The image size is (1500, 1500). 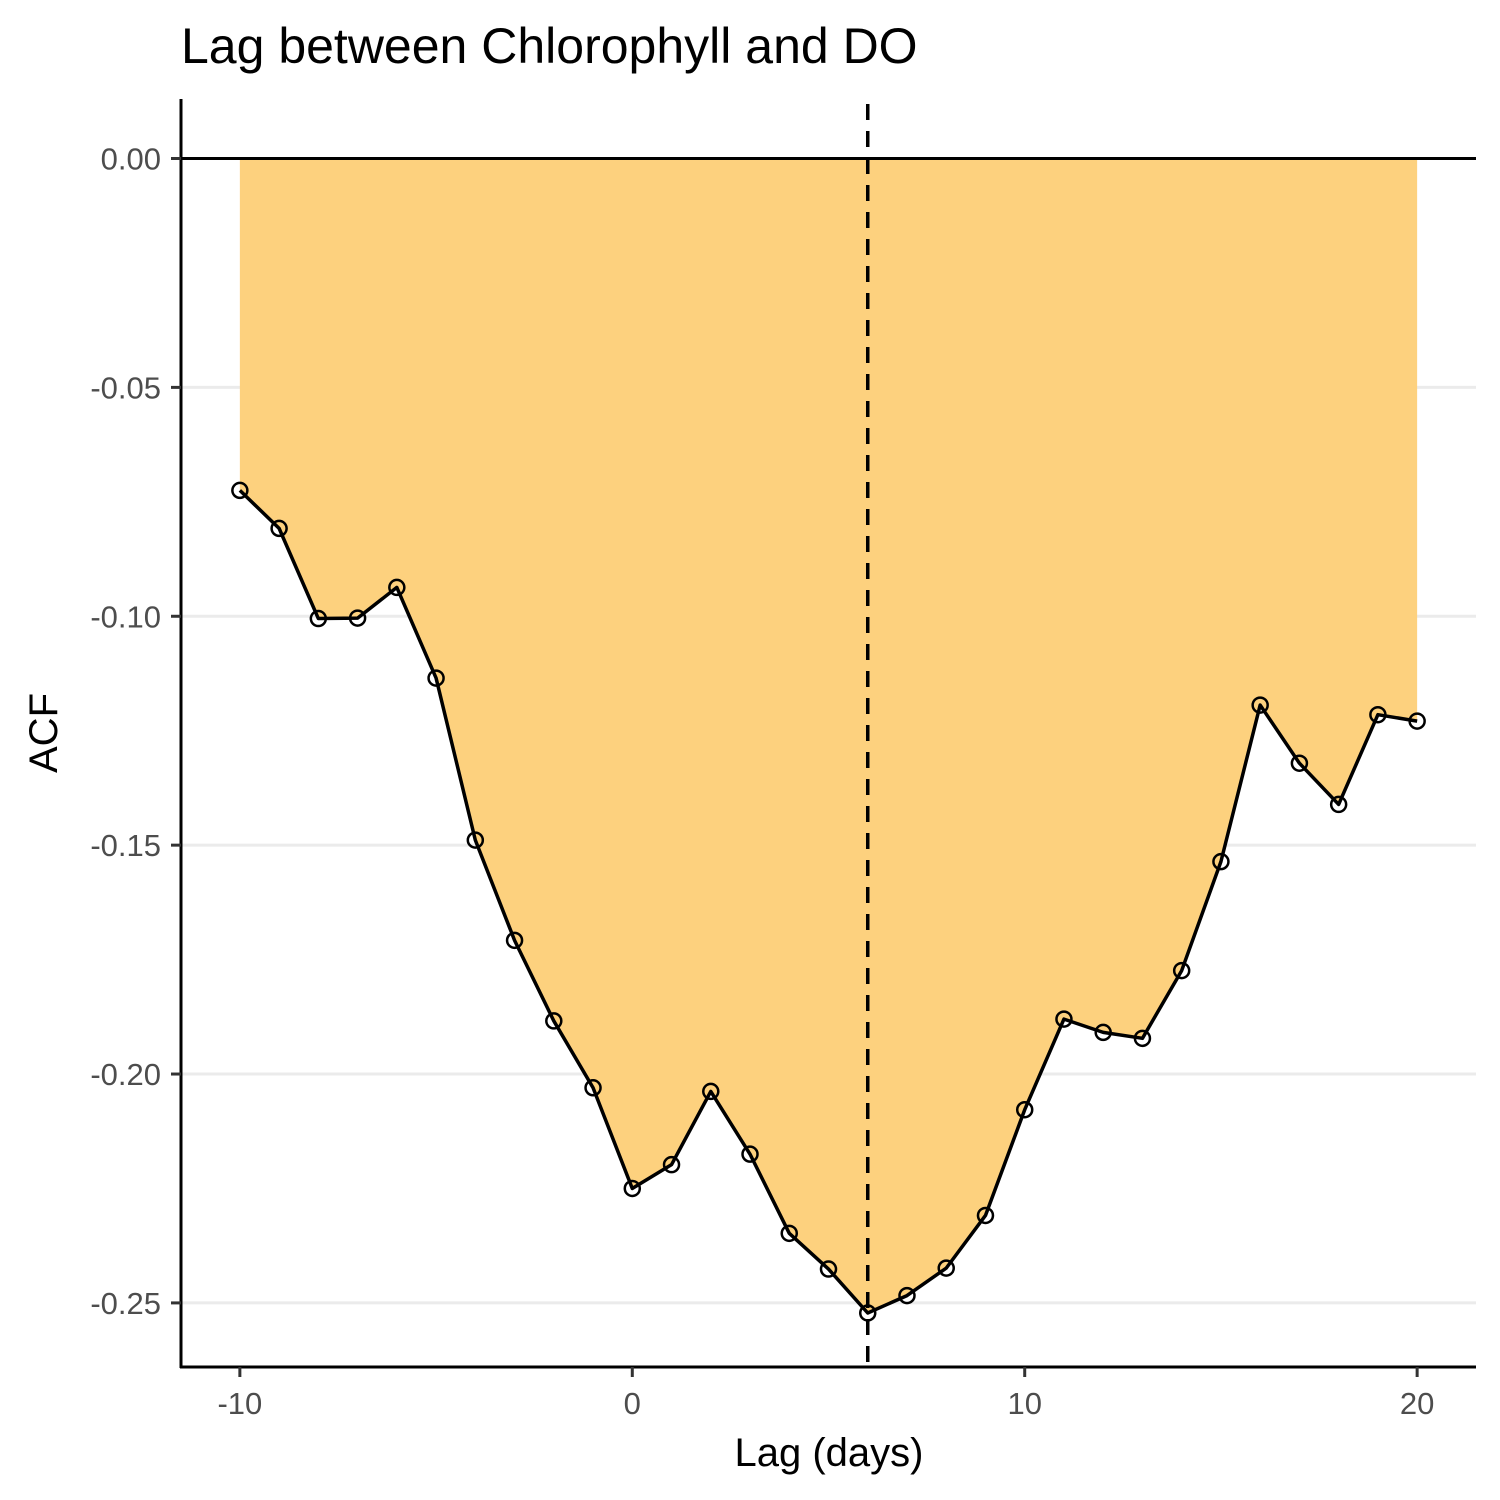 I want to click on y-tick-label: -0.15, so click(x=125, y=845).